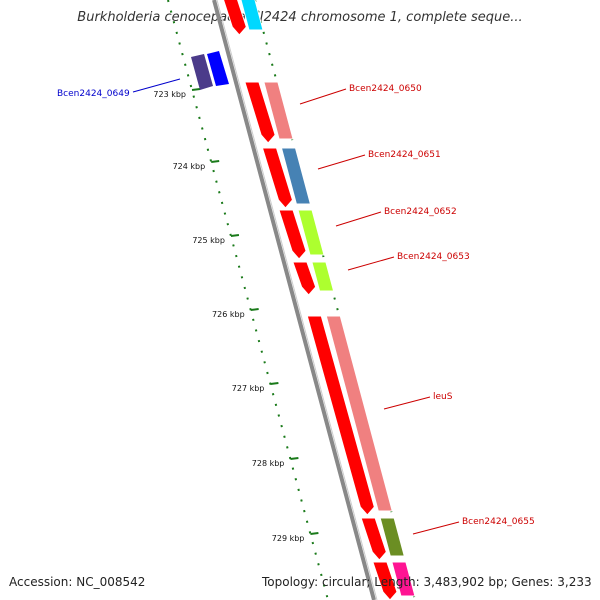 The width and height of the screenshot is (600, 600). Describe the element at coordinates (420, 212) in the screenshot. I see `gene-label: Bcen2424_0652` at that location.